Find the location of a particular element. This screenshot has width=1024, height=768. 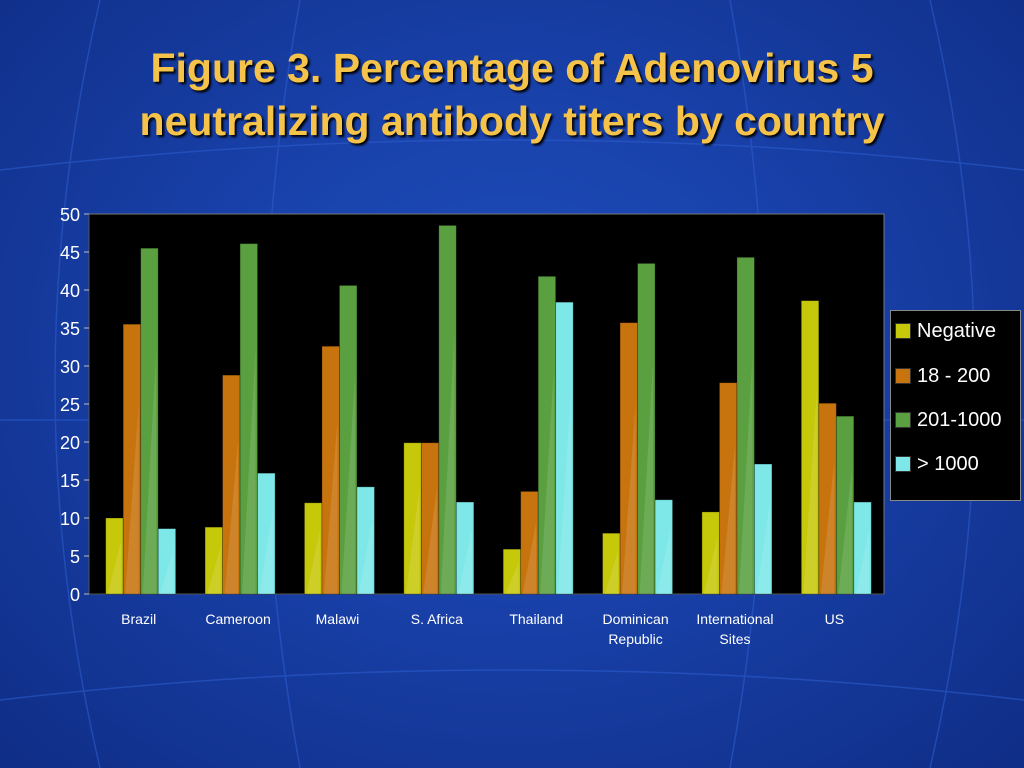

y-tick-label: 15 is located at coordinates (70, 481).